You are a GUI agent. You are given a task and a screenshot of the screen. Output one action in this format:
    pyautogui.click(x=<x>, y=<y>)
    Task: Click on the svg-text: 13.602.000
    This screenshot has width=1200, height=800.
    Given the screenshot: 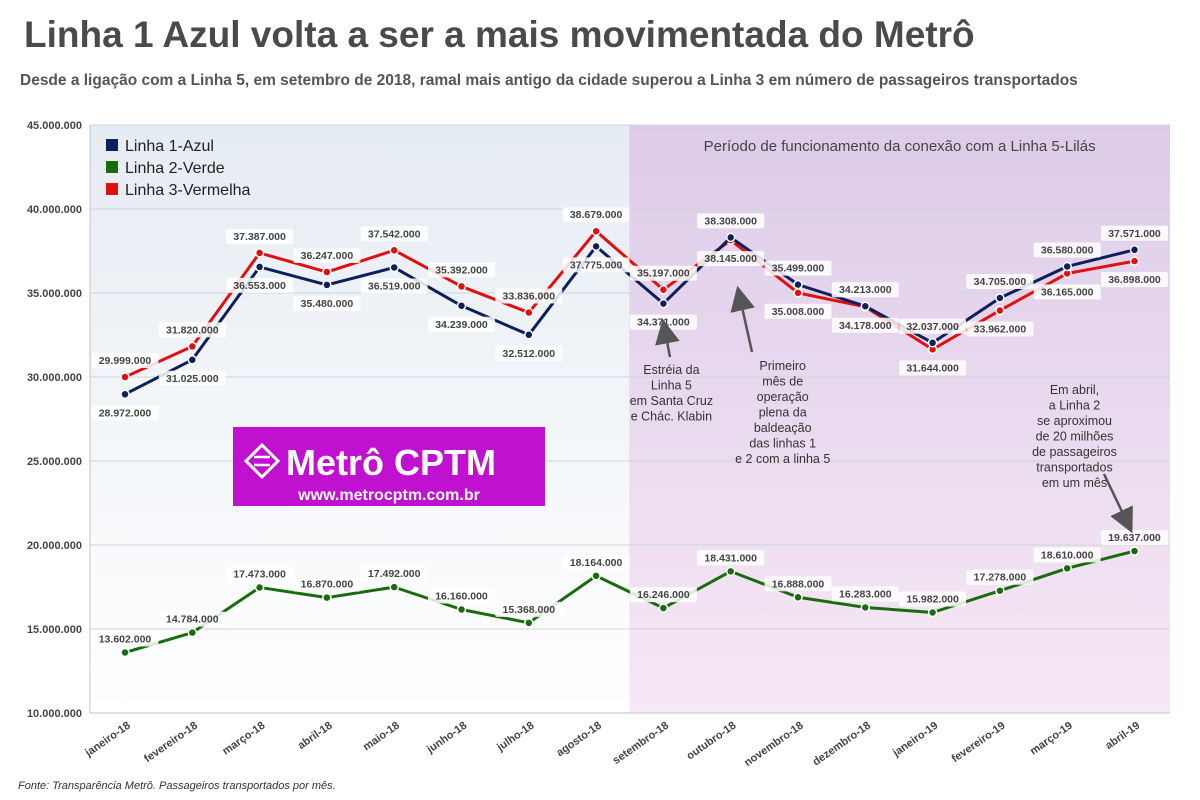 What is the action you would take?
    pyautogui.click(x=125, y=639)
    